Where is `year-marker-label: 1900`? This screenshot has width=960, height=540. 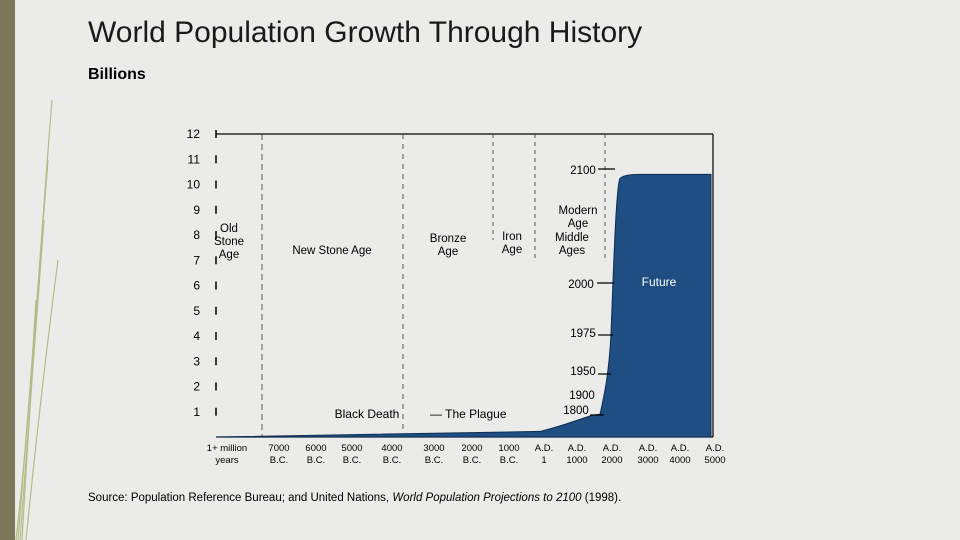 year-marker-label: 1900 is located at coordinates (582, 396).